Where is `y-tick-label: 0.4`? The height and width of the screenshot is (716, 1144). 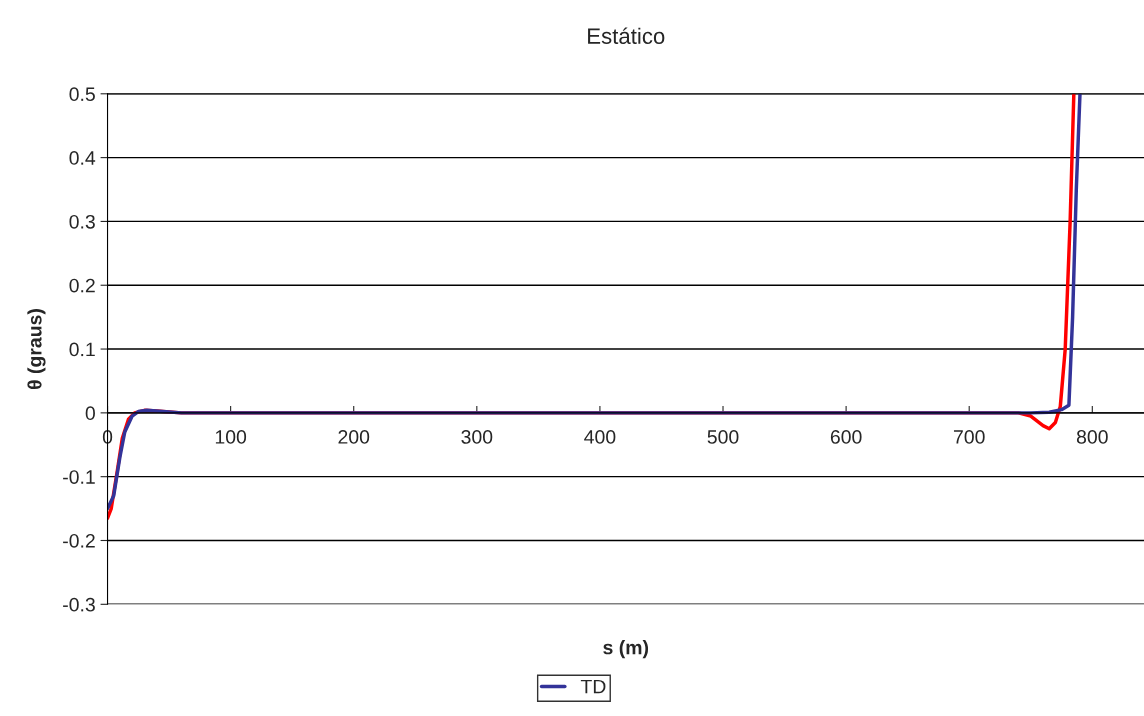
y-tick-label: 0.4 is located at coordinates (82, 158).